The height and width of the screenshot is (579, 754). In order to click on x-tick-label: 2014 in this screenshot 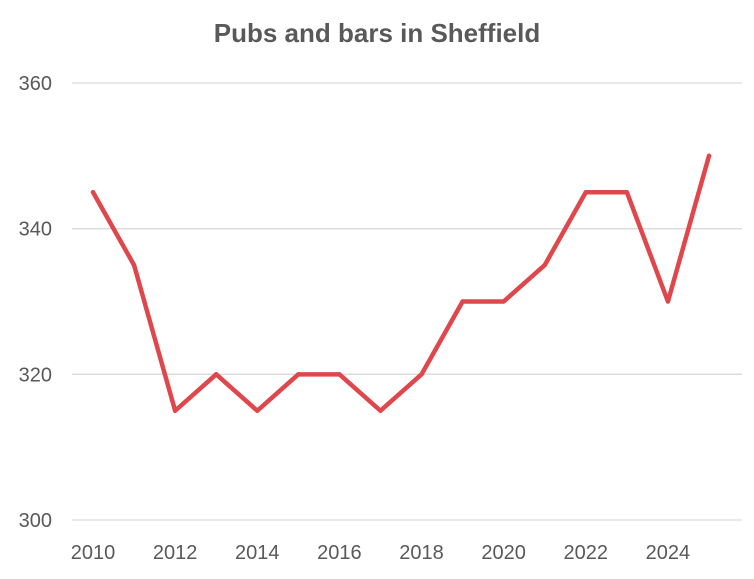, I will do `click(257, 553)`.